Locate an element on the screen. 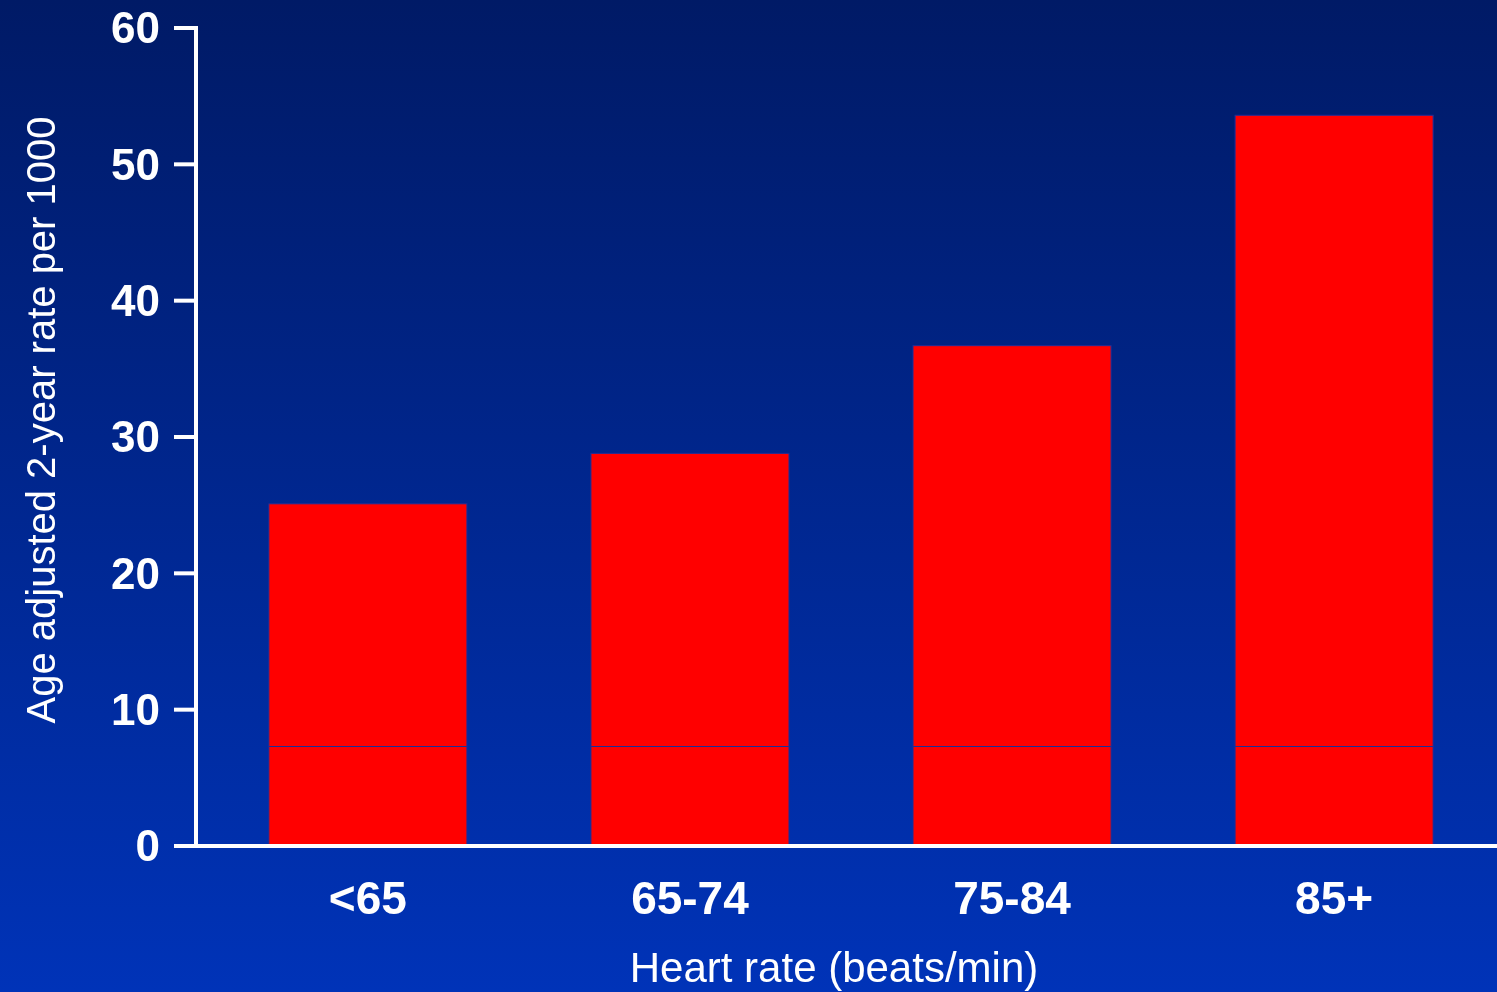 Image resolution: width=1497 pixels, height=992 pixels. x-tick-label: <65 is located at coordinates (367, 898).